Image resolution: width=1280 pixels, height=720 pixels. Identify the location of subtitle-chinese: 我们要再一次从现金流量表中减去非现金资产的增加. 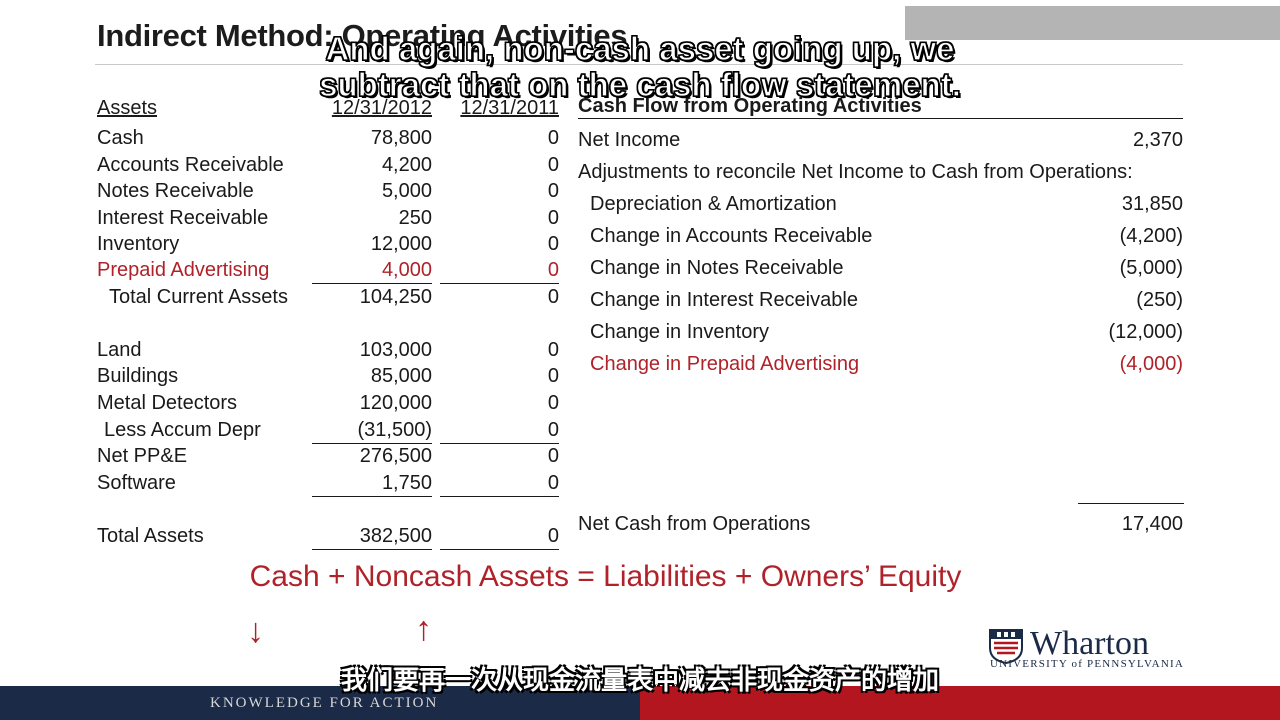
(639, 680).